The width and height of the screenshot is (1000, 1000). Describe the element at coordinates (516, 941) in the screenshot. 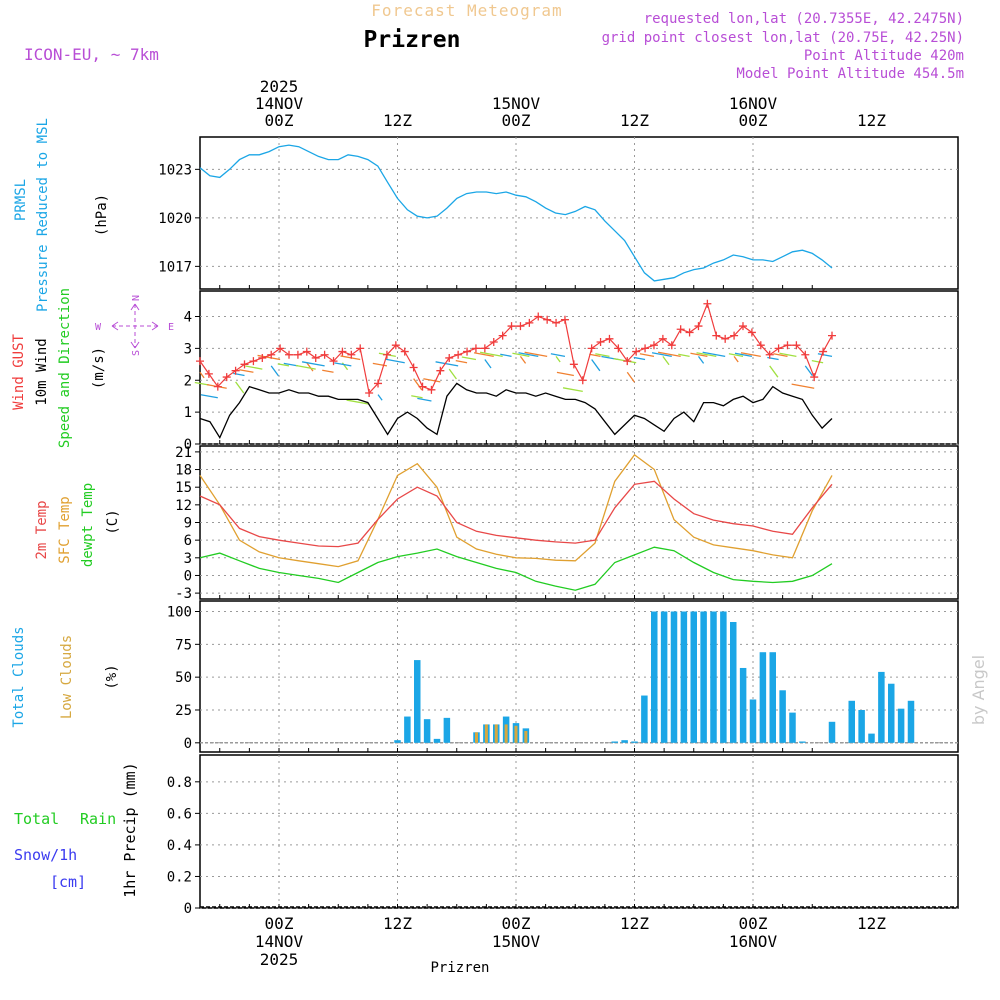

I see `bottom-time-label: 15NOV` at that location.